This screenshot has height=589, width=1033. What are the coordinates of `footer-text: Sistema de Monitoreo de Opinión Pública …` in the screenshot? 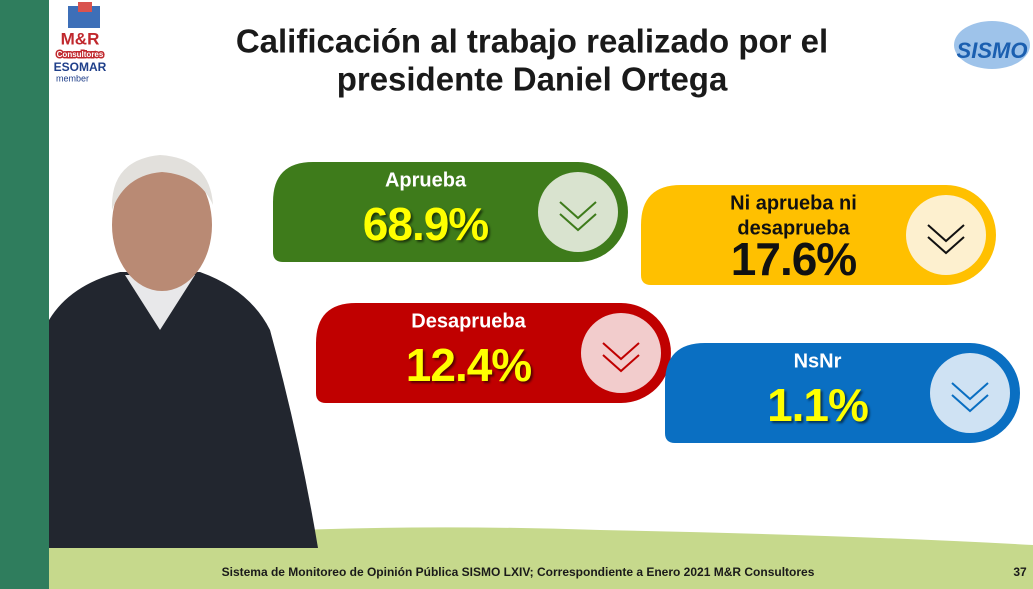 It's located at (518, 572).